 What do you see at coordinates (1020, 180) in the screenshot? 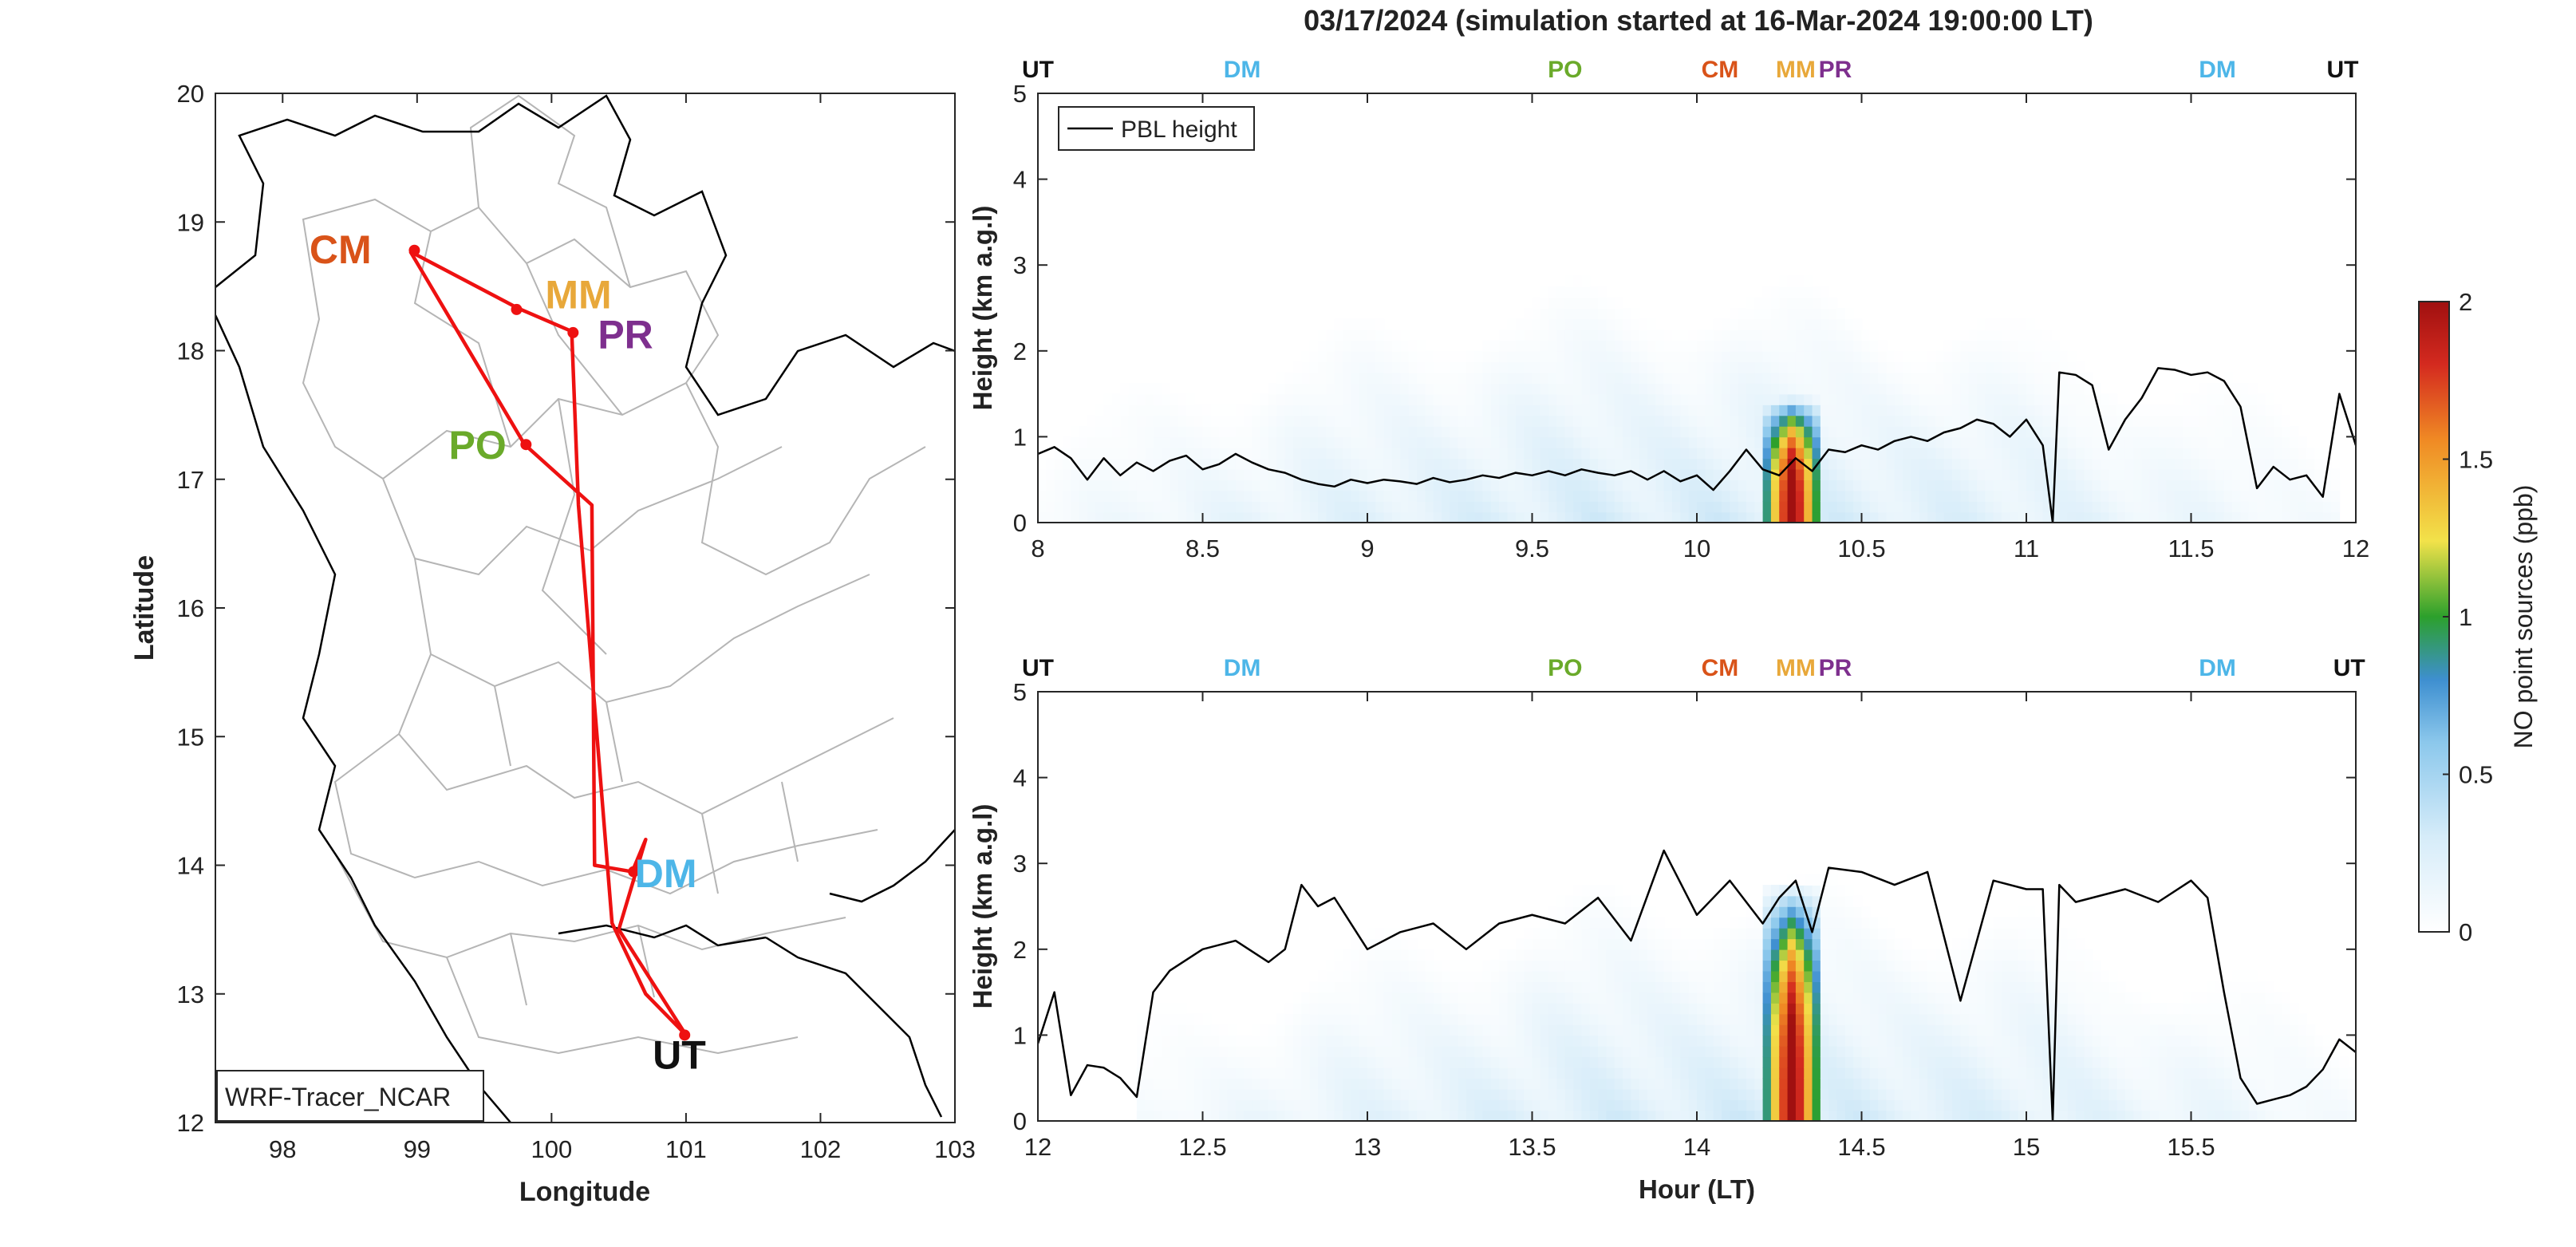
I see `ytick-label: 4` at bounding box center [1020, 180].